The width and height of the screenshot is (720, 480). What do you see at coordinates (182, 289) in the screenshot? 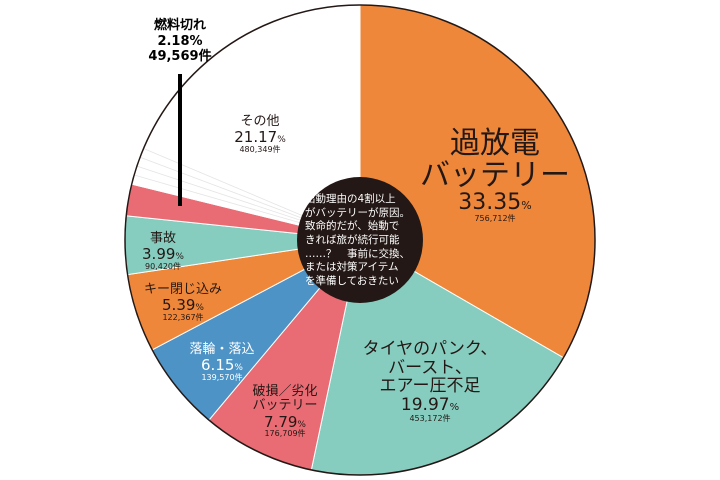
I see `slice-name: キー閉じ込み` at bounding box center [182, 289].